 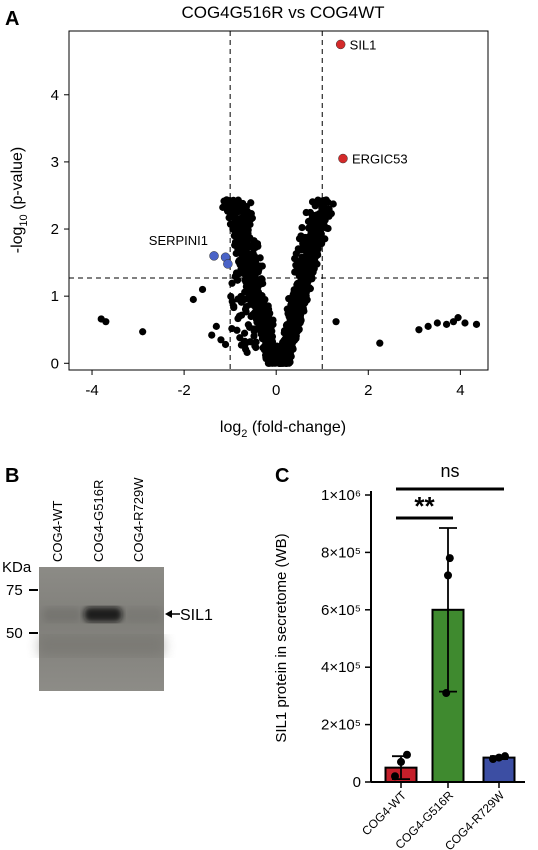 What do you see at coordinates (14, 590) in the screenshot?
I see `marker-label: 75` at bounding box center [14, 590].